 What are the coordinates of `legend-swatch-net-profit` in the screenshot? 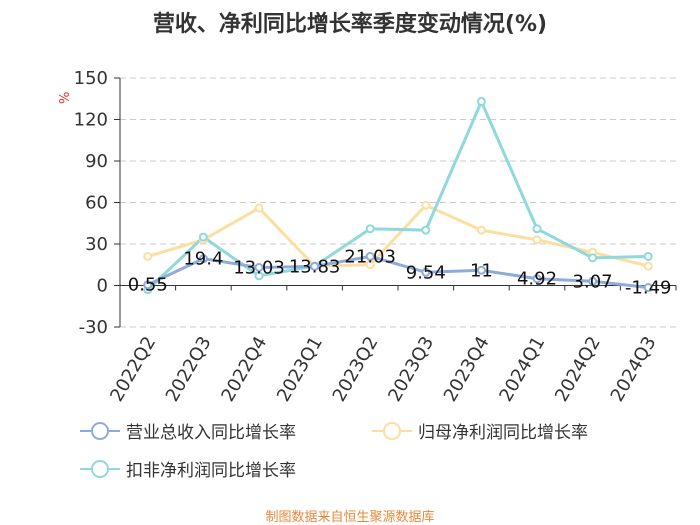 It's located at (392, 430).